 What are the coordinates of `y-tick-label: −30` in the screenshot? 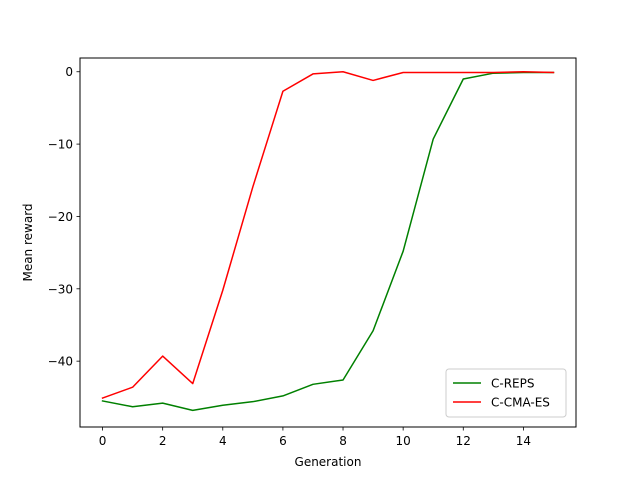 It's located at (60, 289).